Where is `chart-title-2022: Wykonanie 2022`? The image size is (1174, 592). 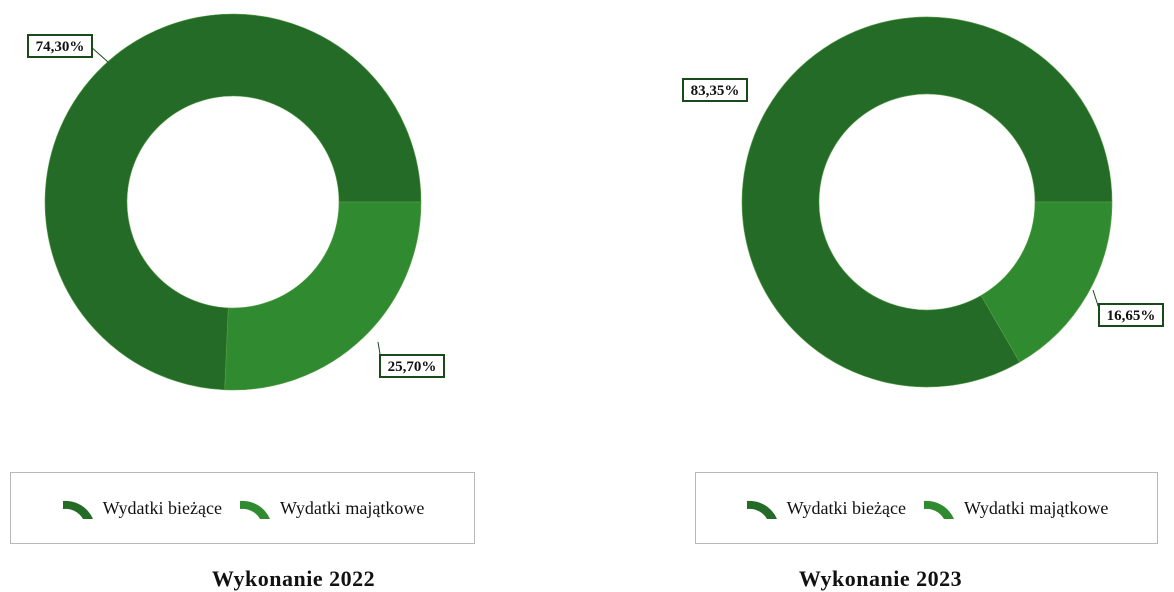
chart-title-2022: Wykonanie 2022 is located at coordinates (293, 578).